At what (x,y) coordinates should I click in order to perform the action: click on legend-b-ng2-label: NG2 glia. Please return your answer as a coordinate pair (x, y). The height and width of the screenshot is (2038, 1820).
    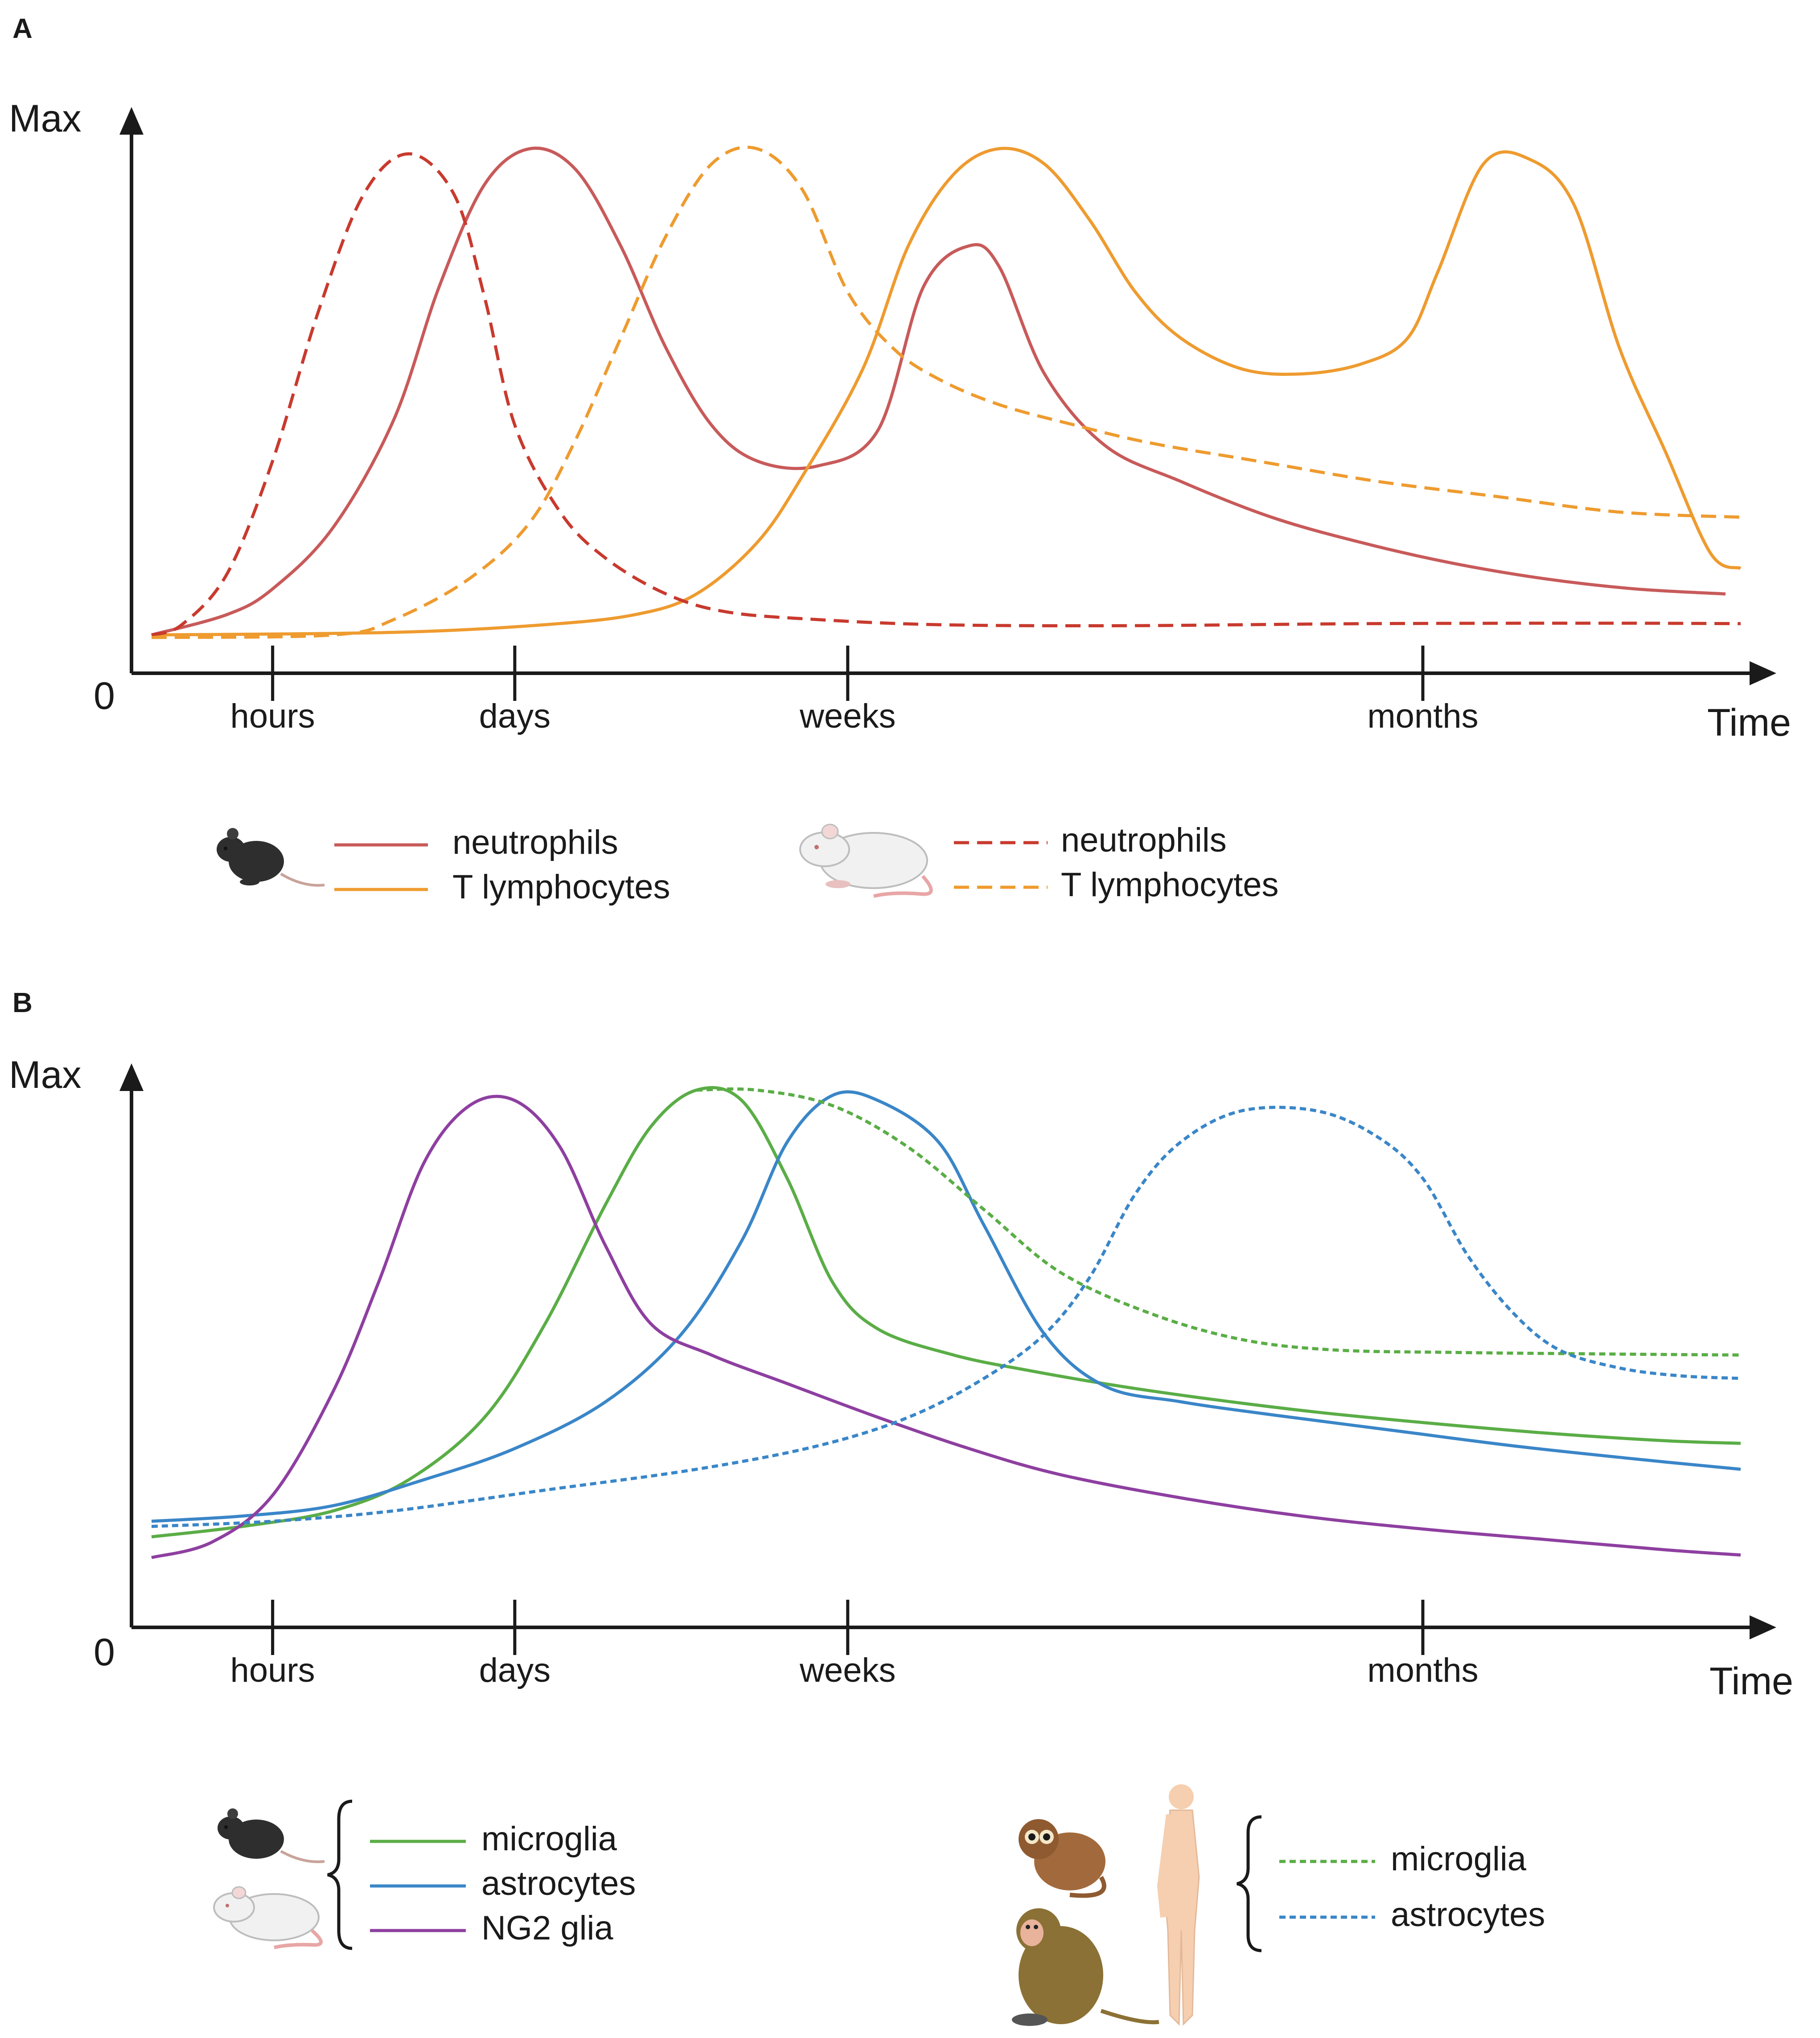
    Looking at the image, I should click on (547, 1928).